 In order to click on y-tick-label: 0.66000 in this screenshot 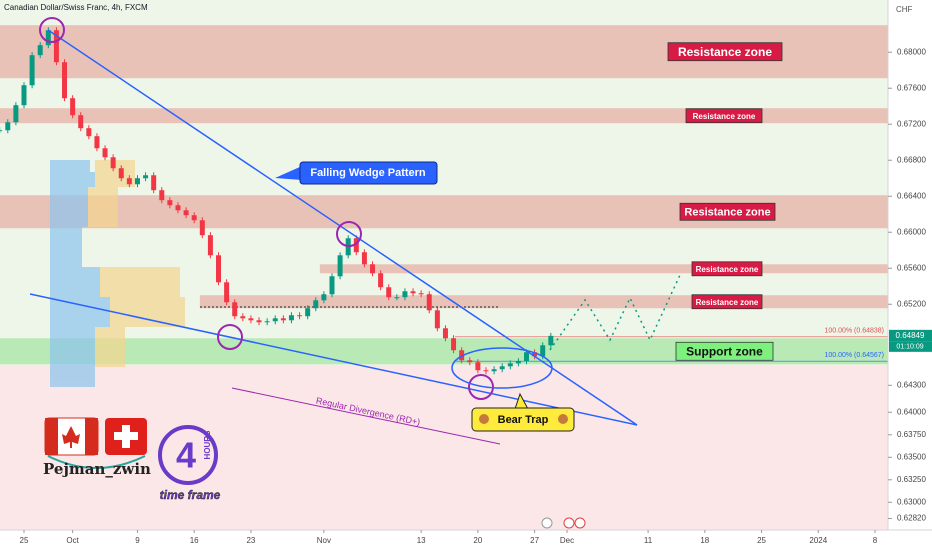, I will do `click(911, 231)`.